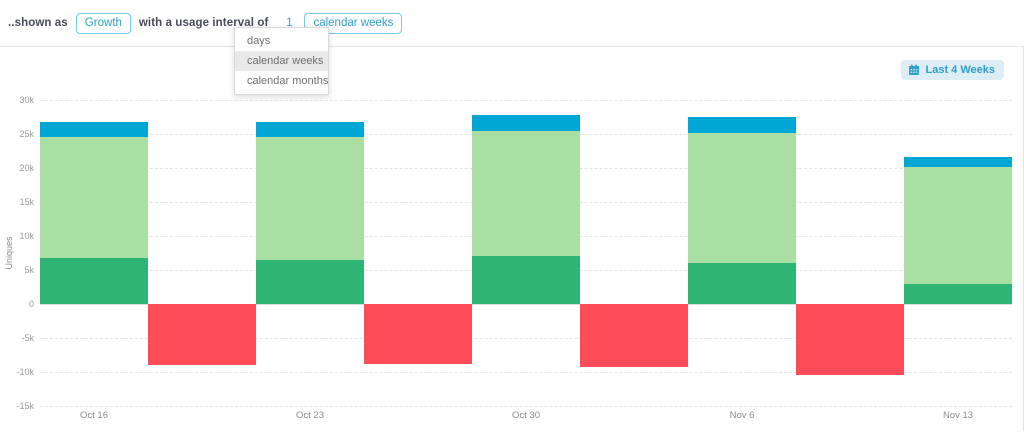 This screenshot has width=1024, height=432. What do you see at coordinates (310, 415) in the screenshot?
I see `x-tick-label: Oct 23` at bounding box center [310, 415].